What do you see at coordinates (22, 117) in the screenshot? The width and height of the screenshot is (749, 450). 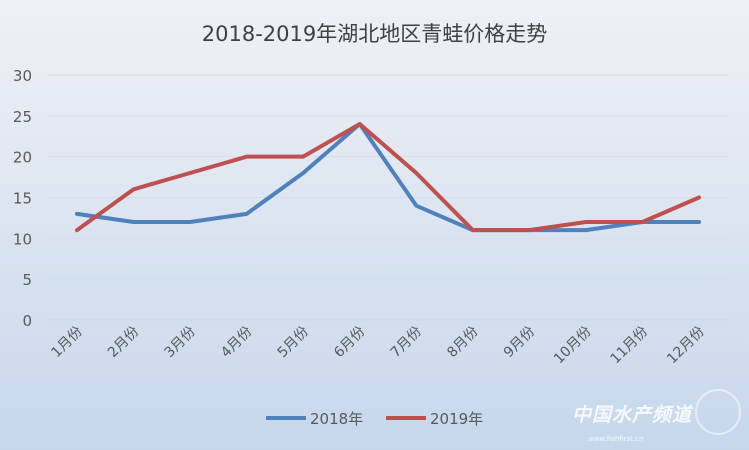 I see `y-tick-label: 25` at bounding box center [22, 117].